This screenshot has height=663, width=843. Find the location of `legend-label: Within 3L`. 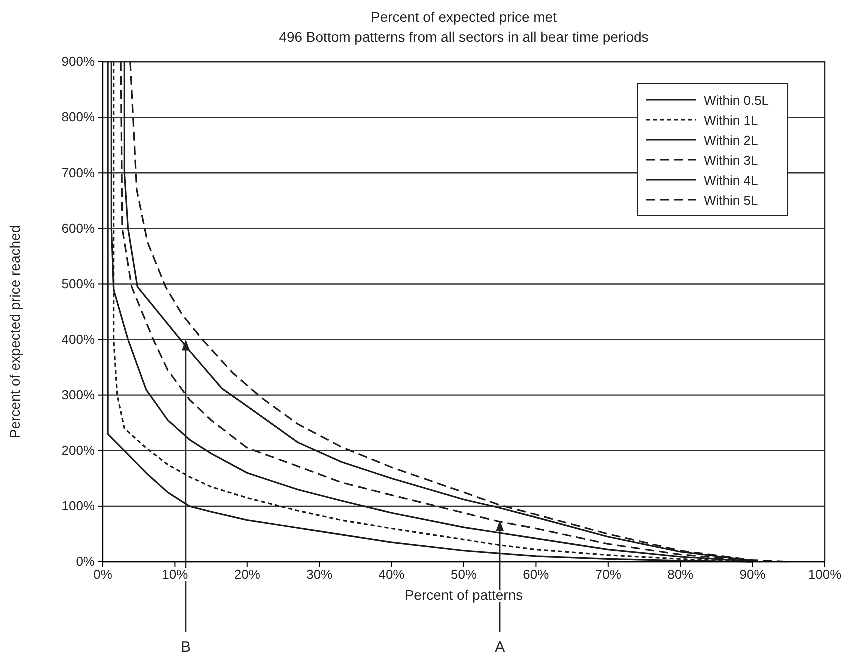

legend-label: Within 3L is located at coordinates (731, 160).